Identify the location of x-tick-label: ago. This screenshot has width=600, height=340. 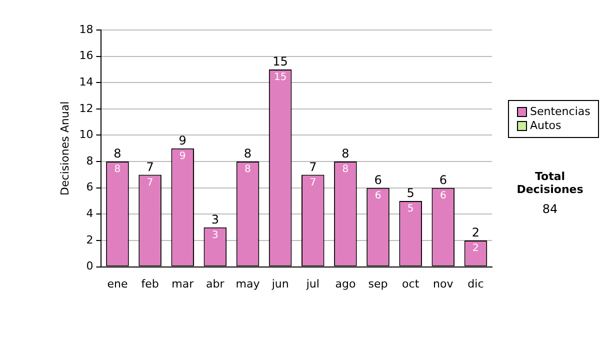
(345, 283).